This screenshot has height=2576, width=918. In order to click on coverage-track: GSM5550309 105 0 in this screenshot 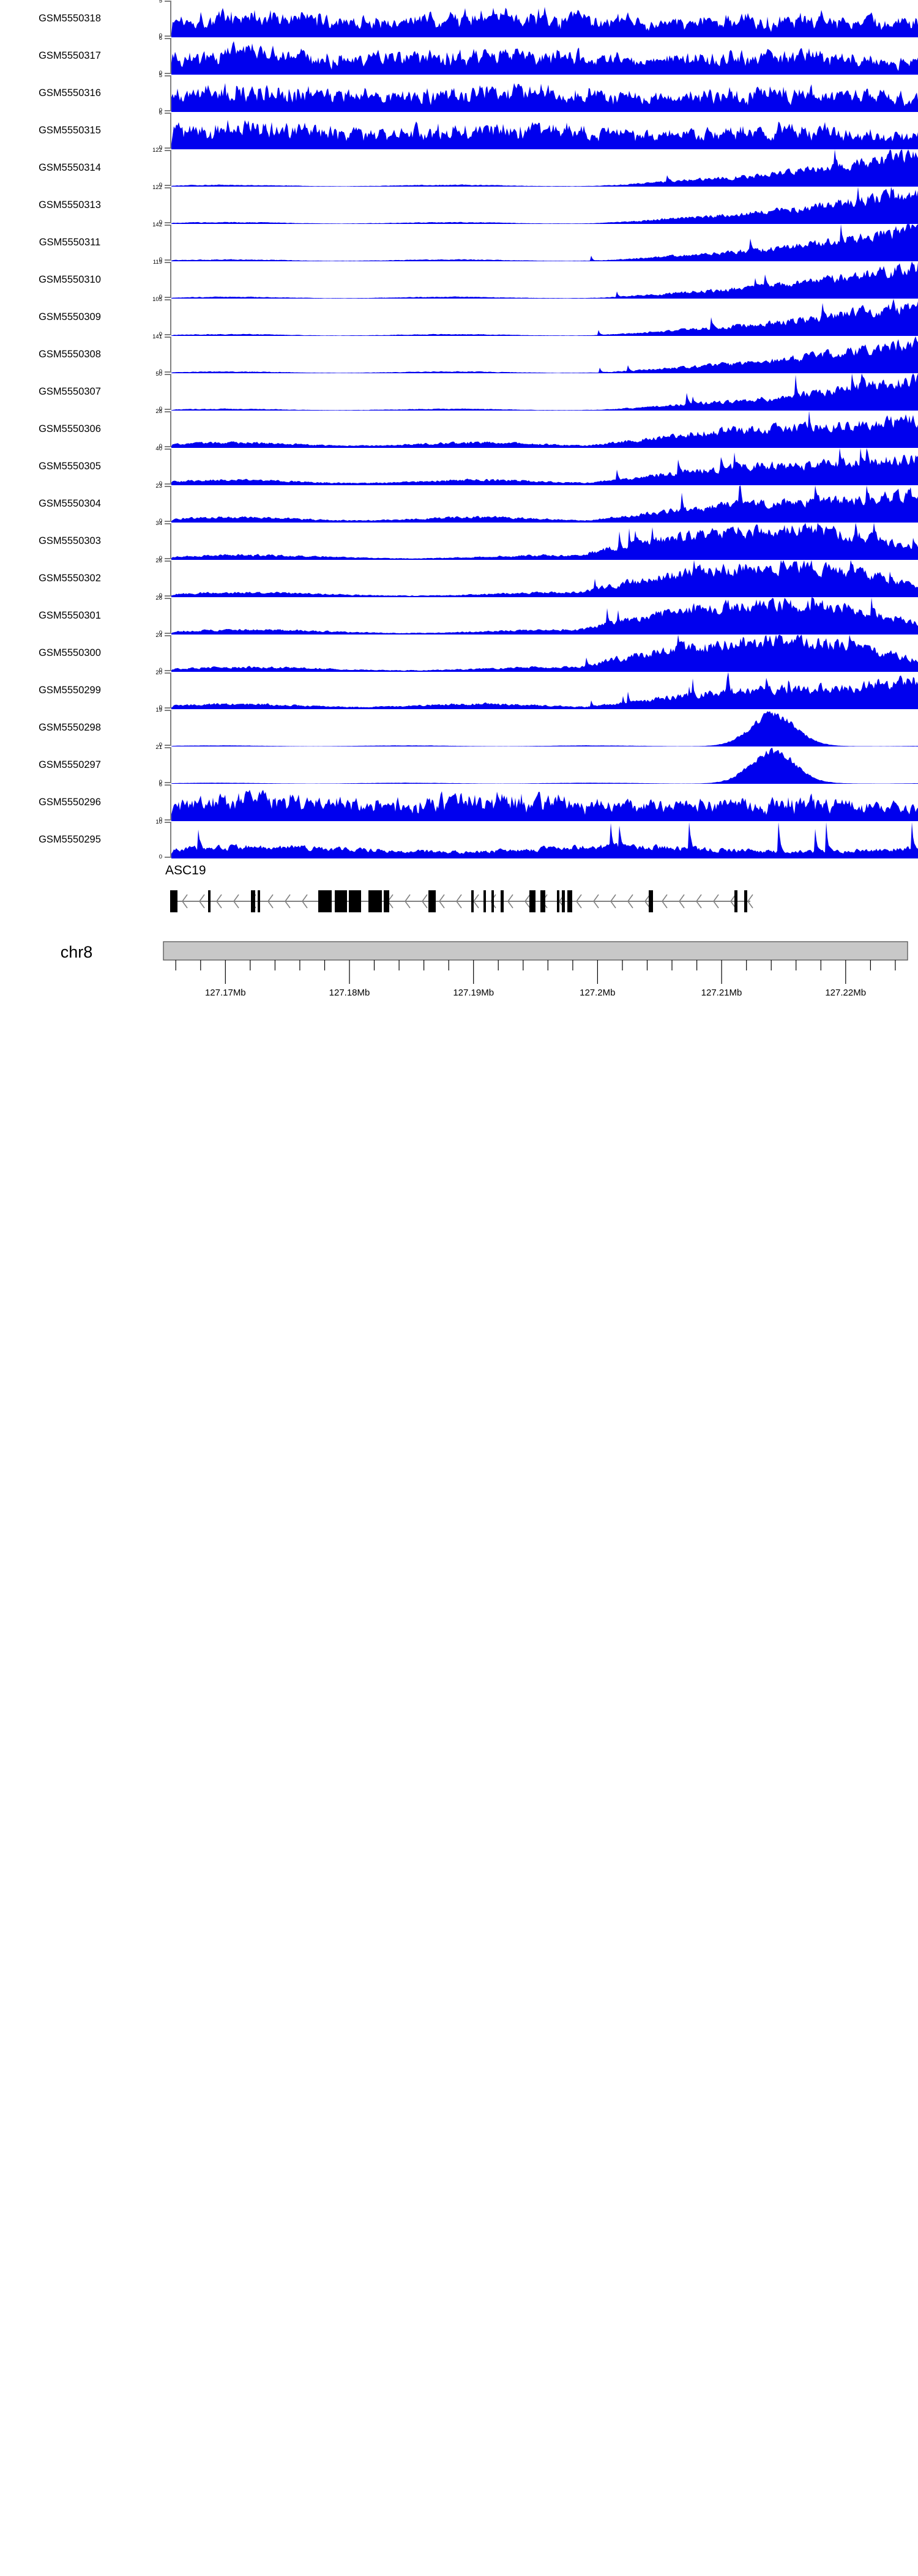, I will do `click(459, 317)`.